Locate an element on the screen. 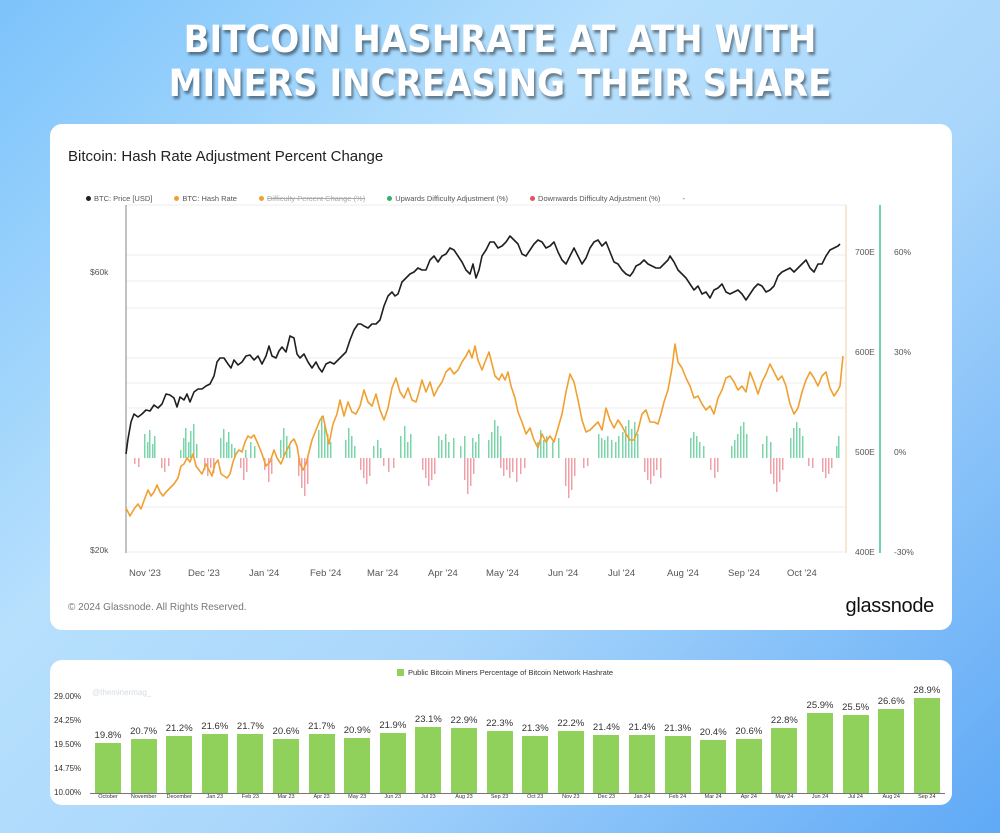 The image size is (1000, 833). hash-axis-label: 500E is located at coordinates (865, 452).